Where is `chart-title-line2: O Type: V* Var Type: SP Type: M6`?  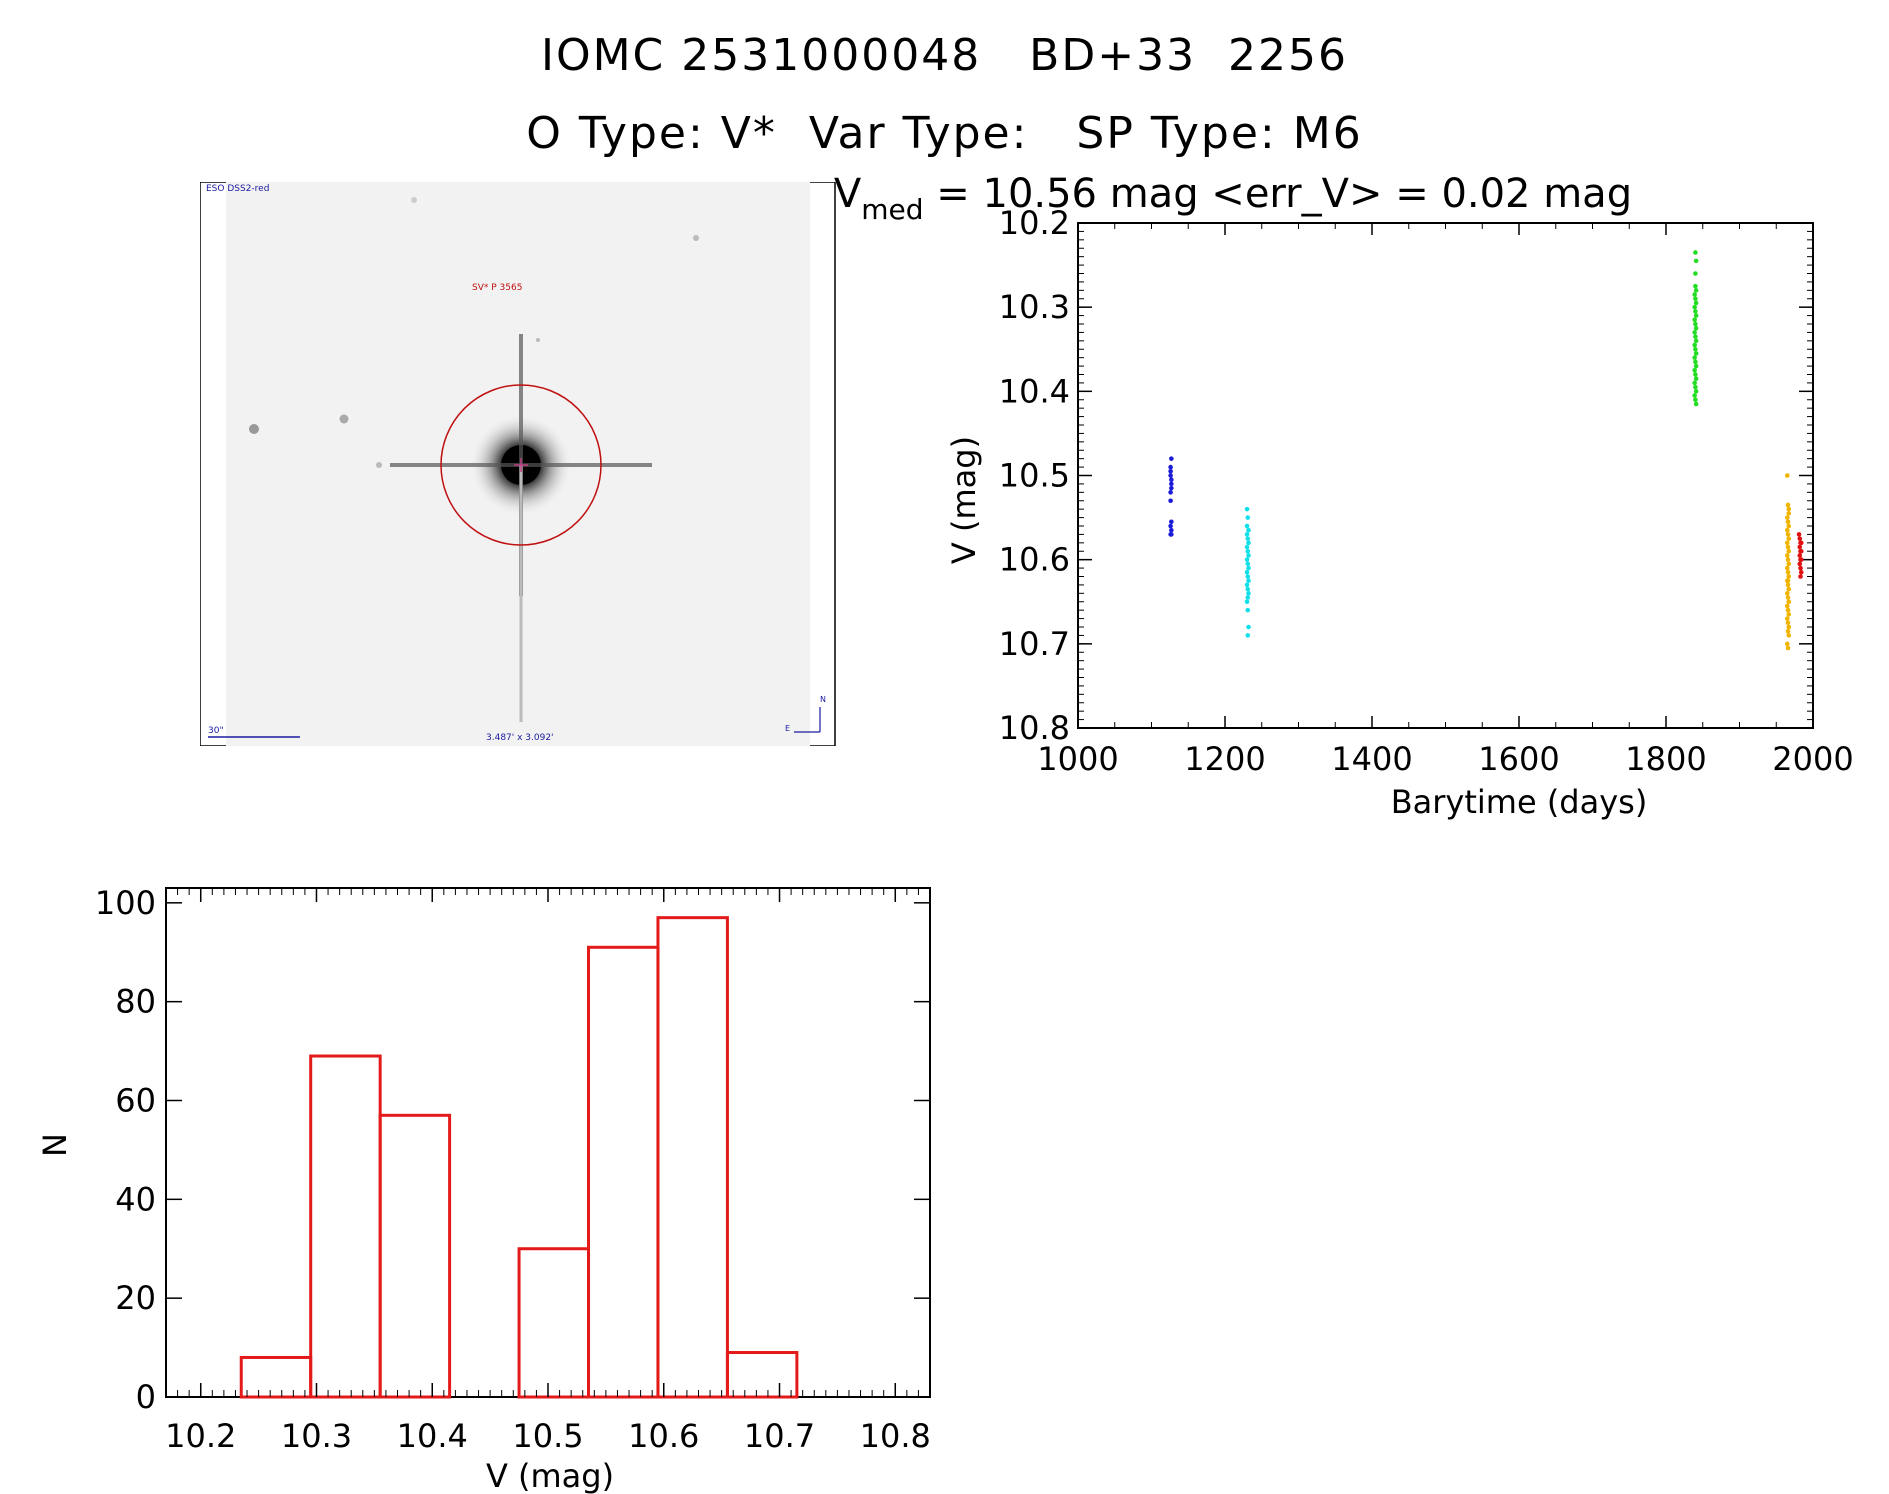
chart-title-line2: O Type: V* Var Type: SP Type: M6 is located at coordinates (944, 133).